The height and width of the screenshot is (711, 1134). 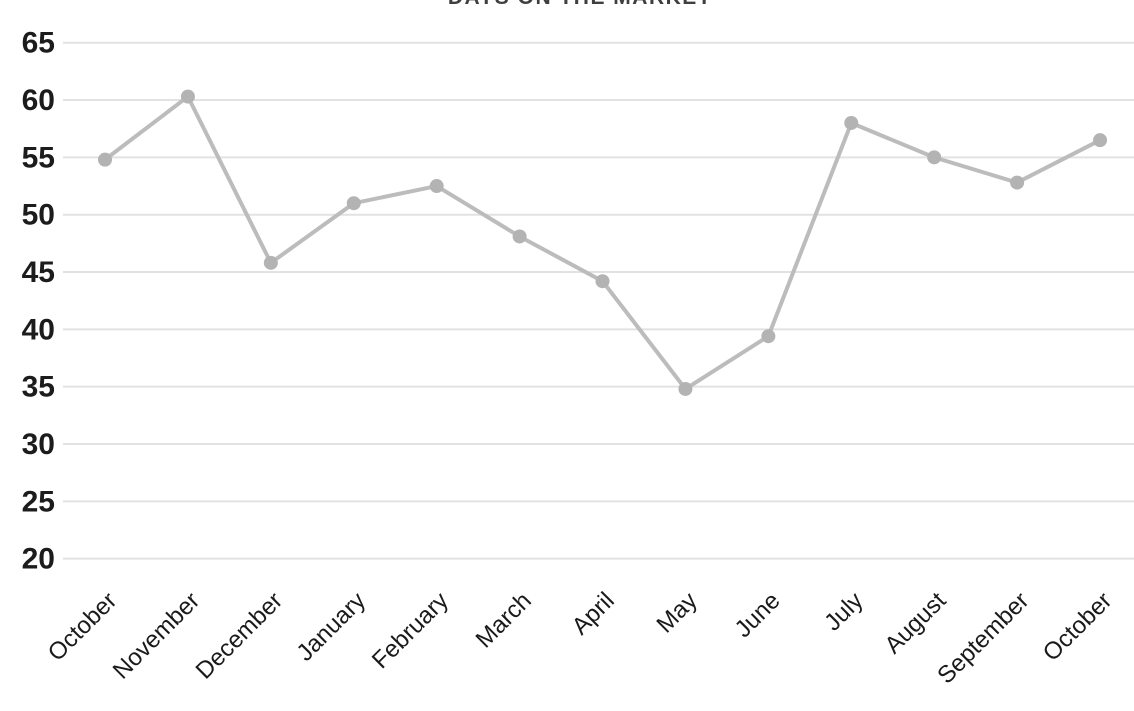 What do you see at coordinates (38, 559) in the screenshot?
I see `y-axis-tick-label: 20` at bounding box center [38, 559].